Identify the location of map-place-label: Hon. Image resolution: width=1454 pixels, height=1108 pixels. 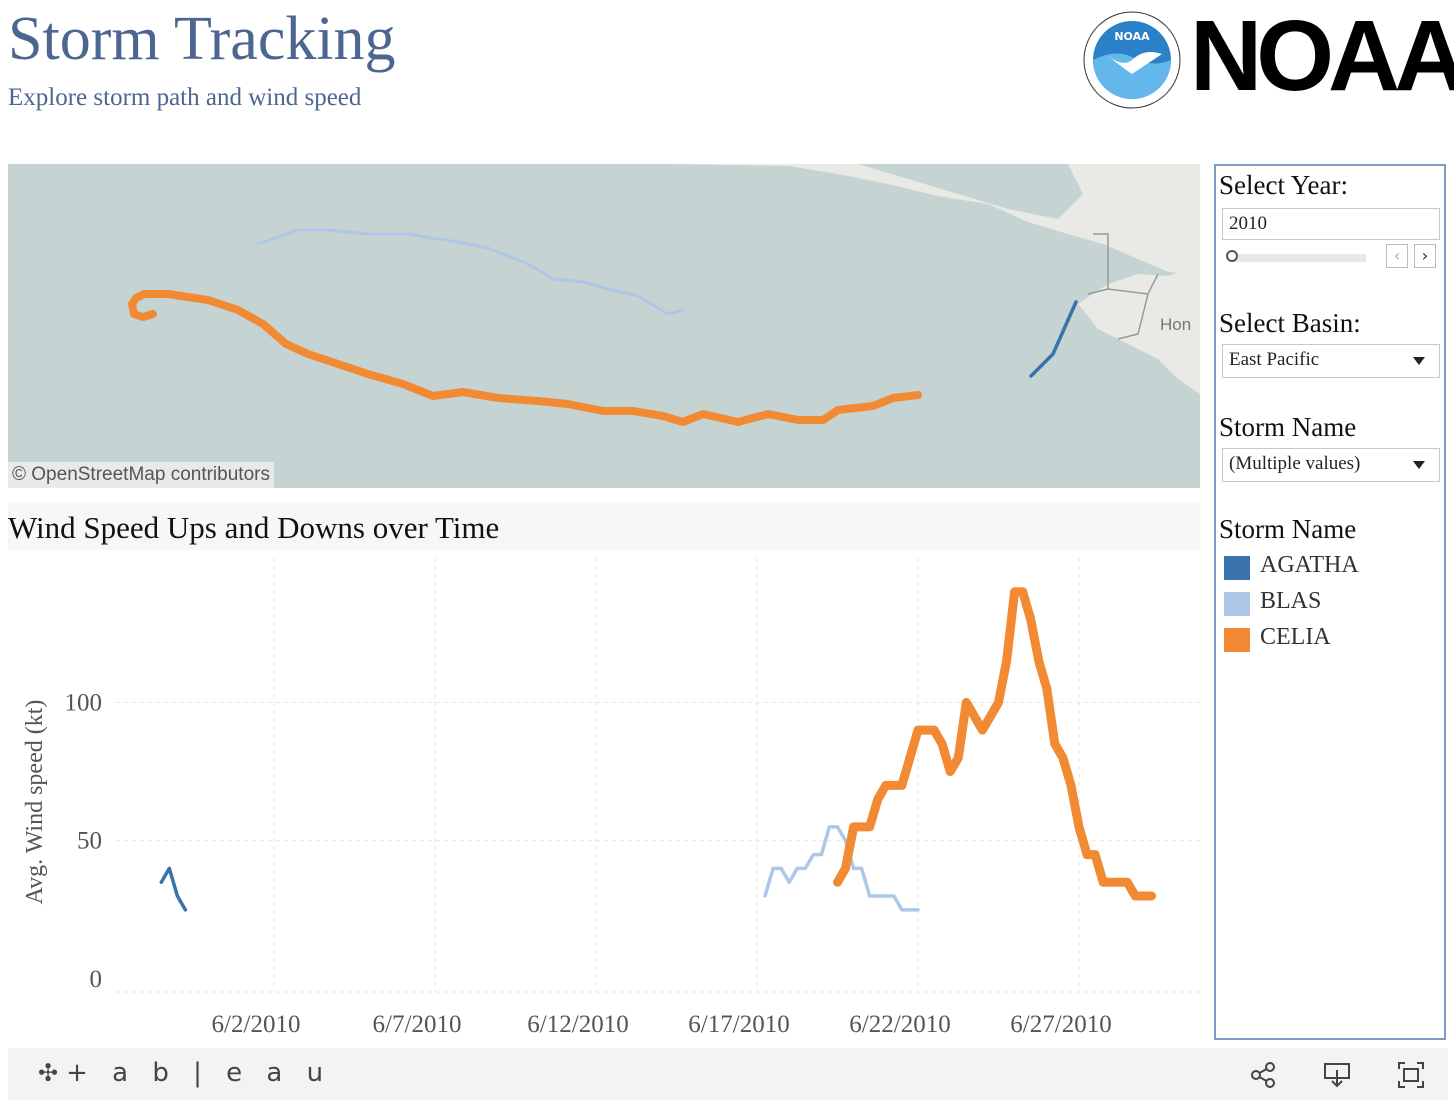
(1175, 324).